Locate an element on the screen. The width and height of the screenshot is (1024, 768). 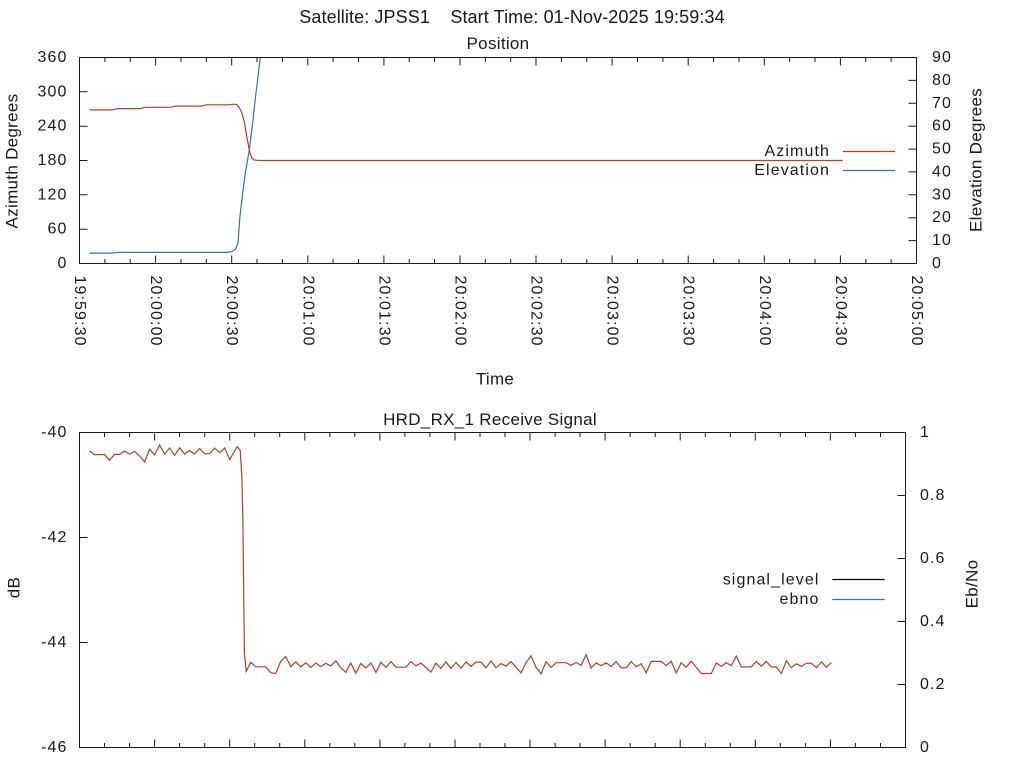
svg-text: 80 is located at coordinates (942, 80).